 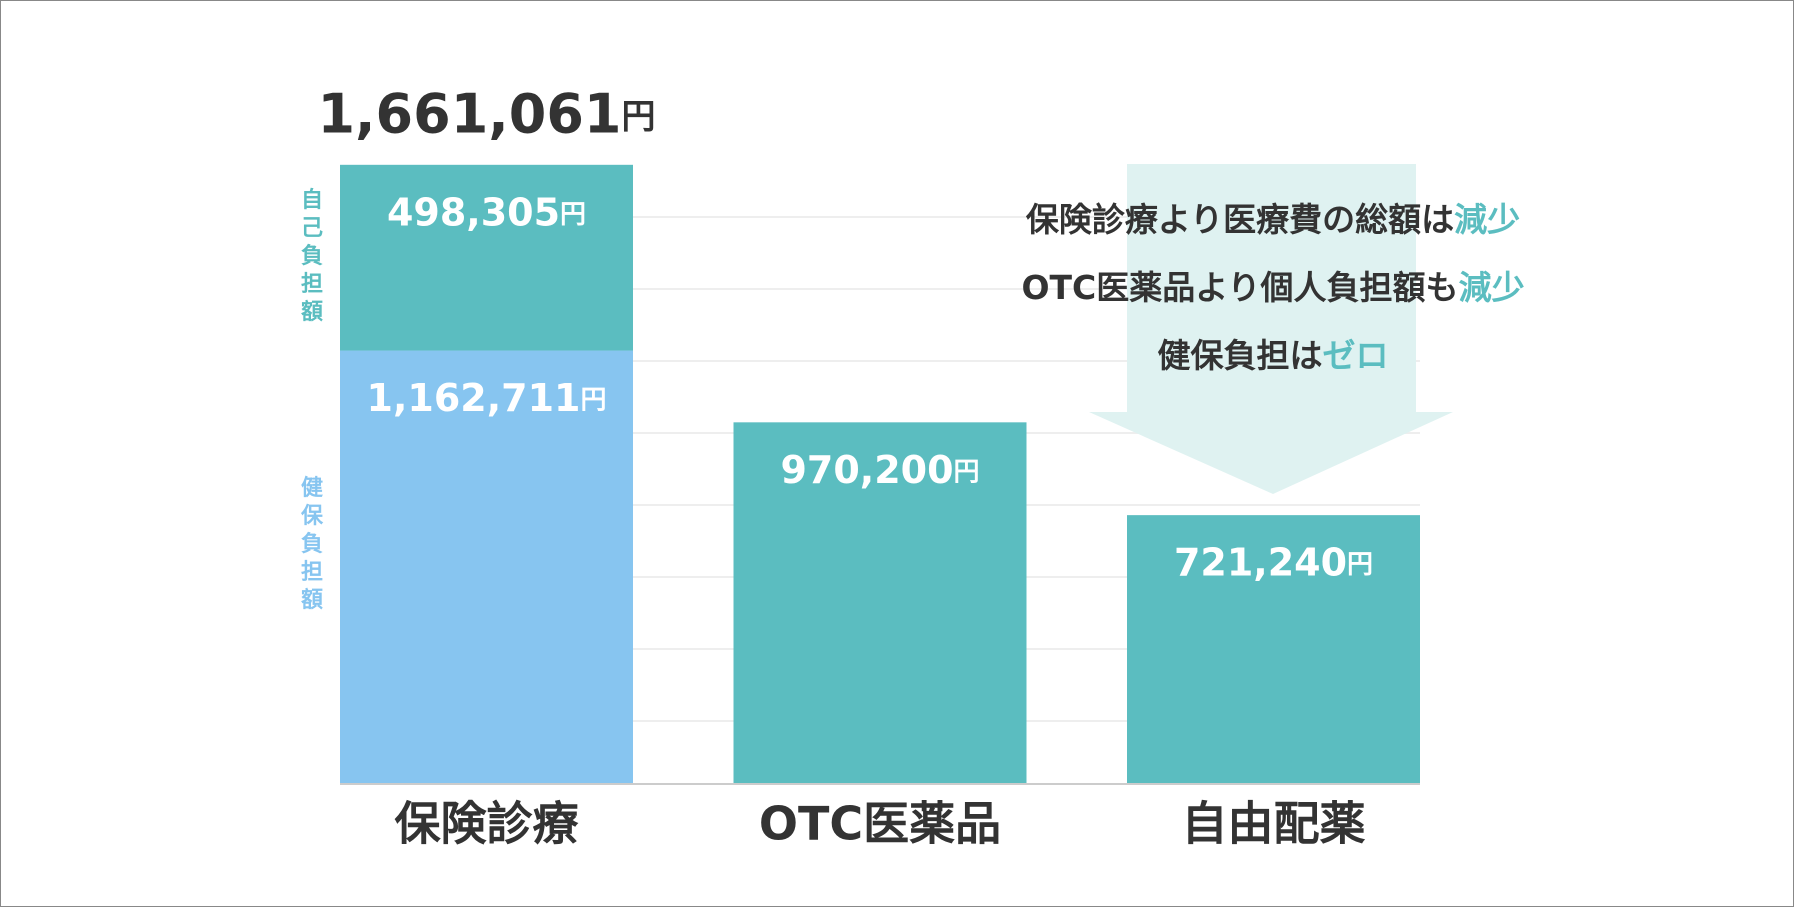 I want to click on annotation: OTC医薬品より個人負担額も減少, so click(x=1272, y=287).